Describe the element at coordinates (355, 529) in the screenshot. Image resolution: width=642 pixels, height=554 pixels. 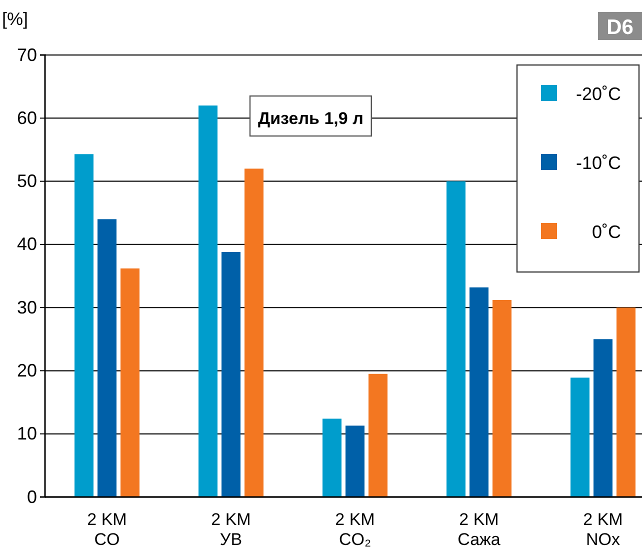
I see `x-tick-label: 2 KM CO₂` at that location.